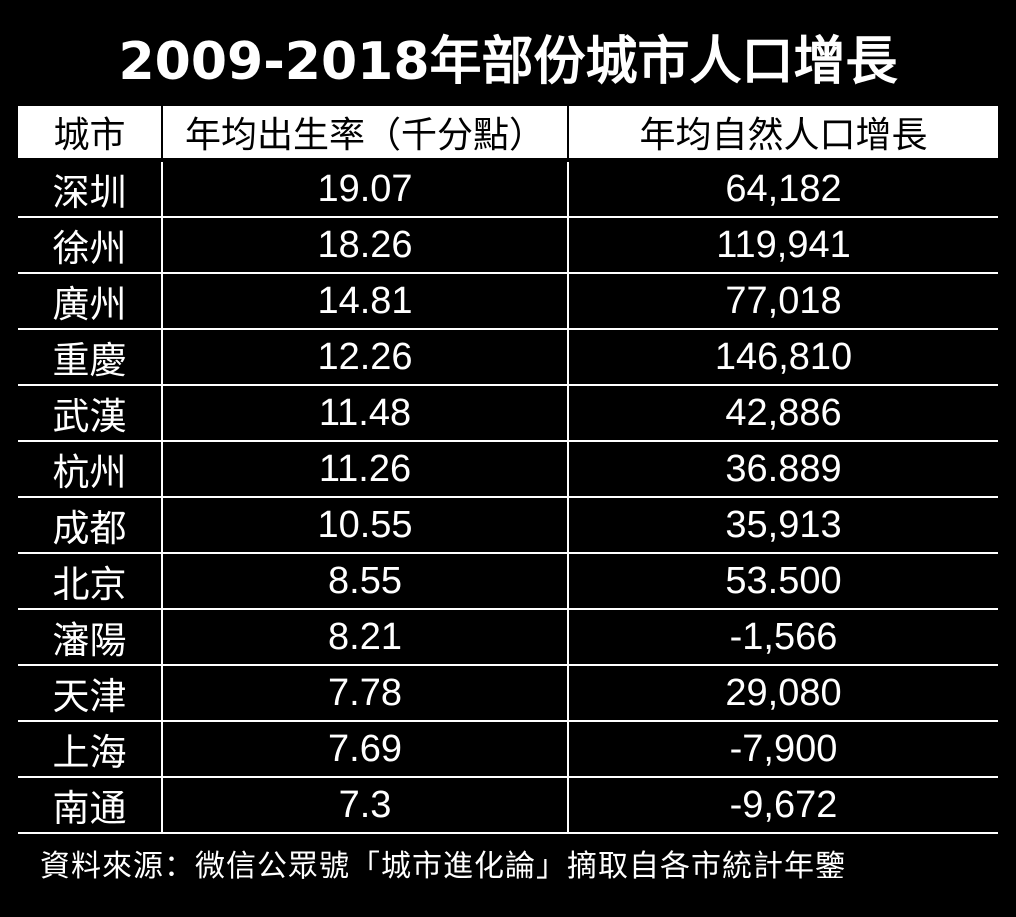 This screenshot has width=1016, height=917. What do you see at coordinates (89, 472) in the screenshot?
I see `city-cell: 杭州` at bounding box center [89, 472].